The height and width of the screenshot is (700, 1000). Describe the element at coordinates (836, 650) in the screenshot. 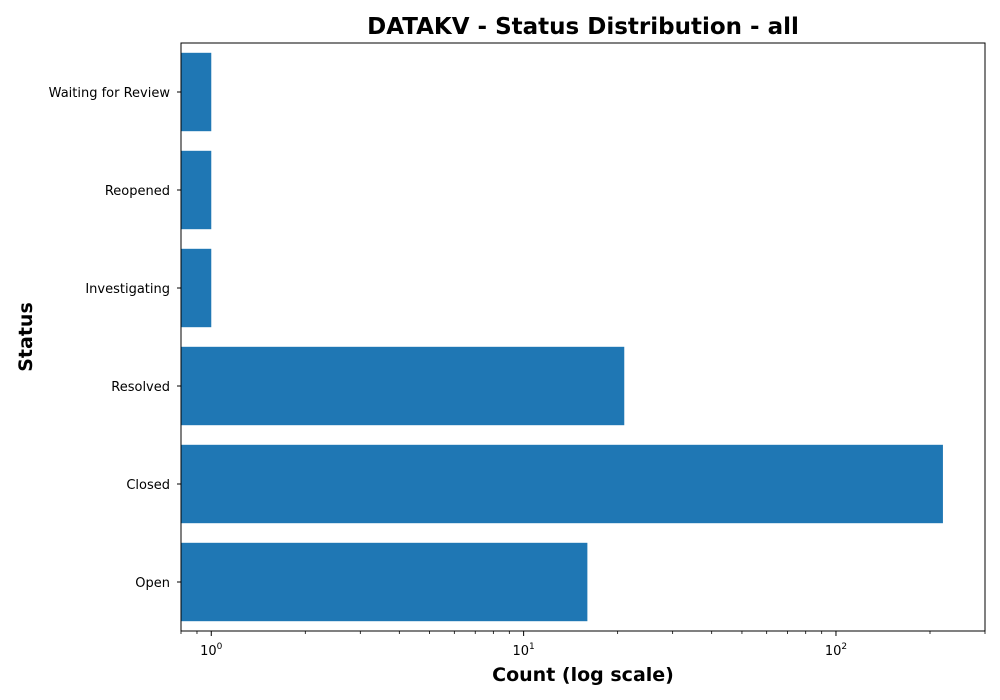

I see `x-tick-label-100: 10²` at that location.